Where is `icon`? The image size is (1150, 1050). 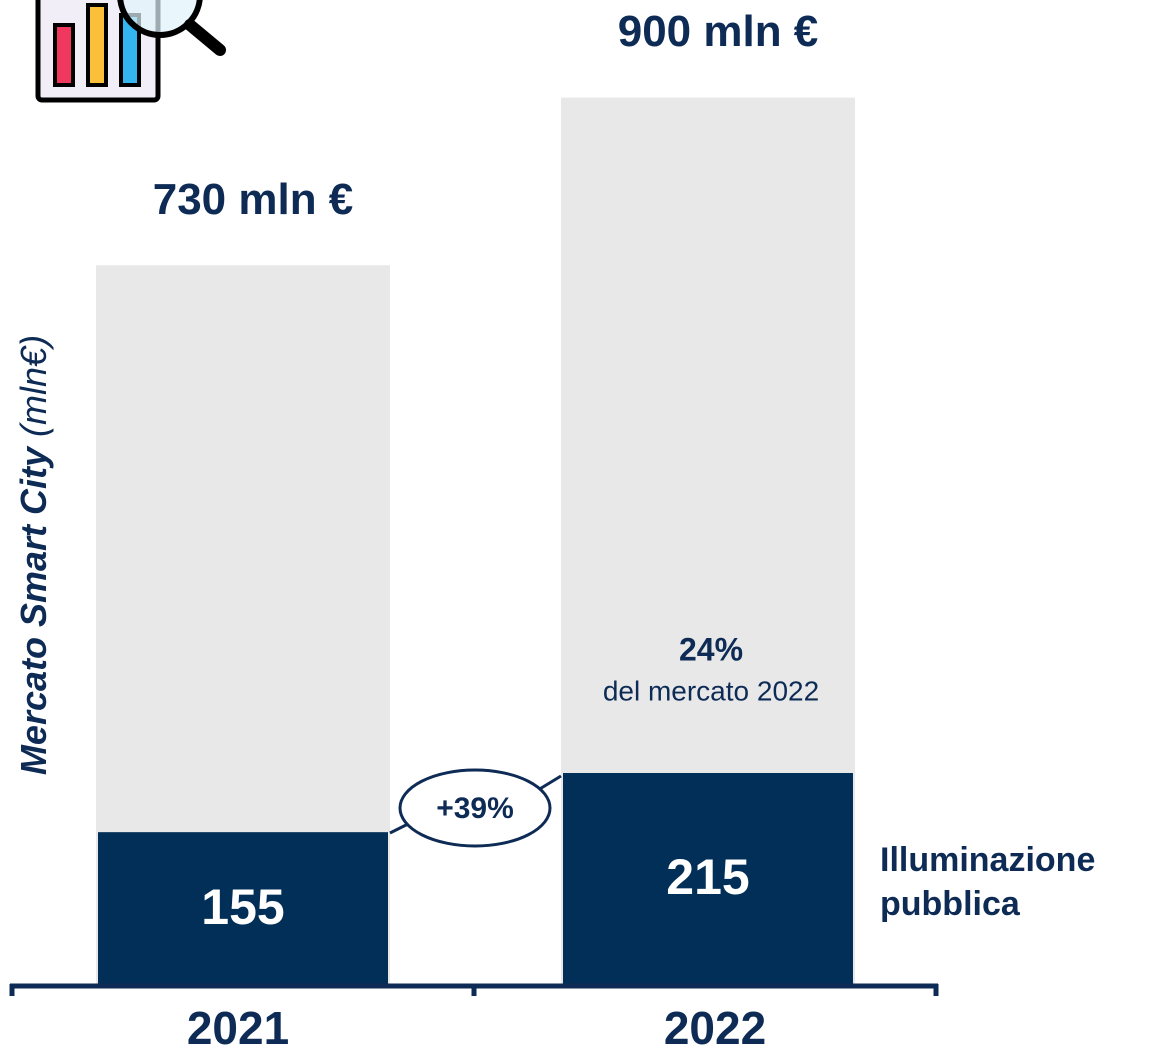
icon is located at coordinates (130, 51).